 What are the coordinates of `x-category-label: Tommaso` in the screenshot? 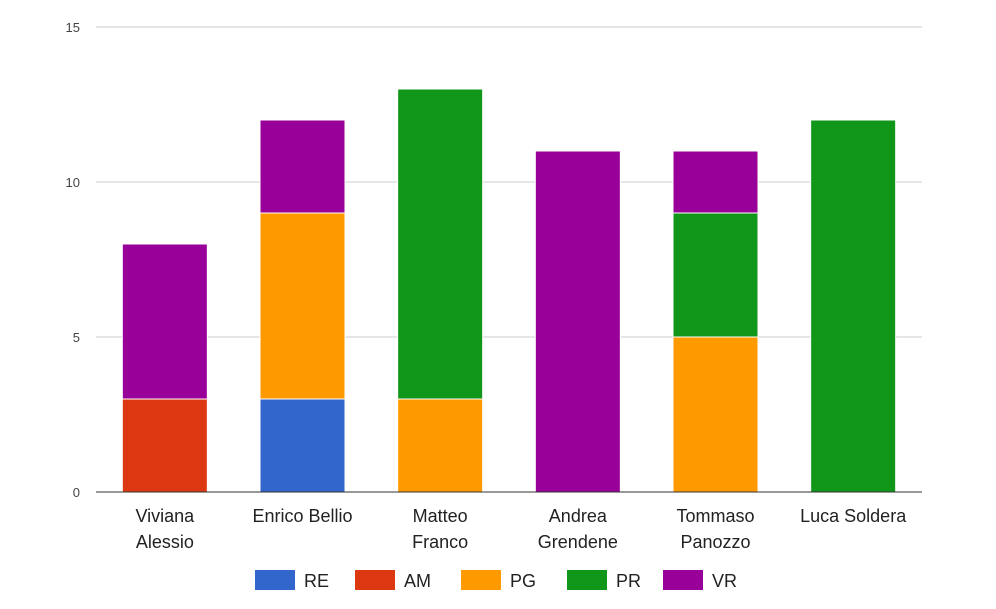 It's located at (715, 516).